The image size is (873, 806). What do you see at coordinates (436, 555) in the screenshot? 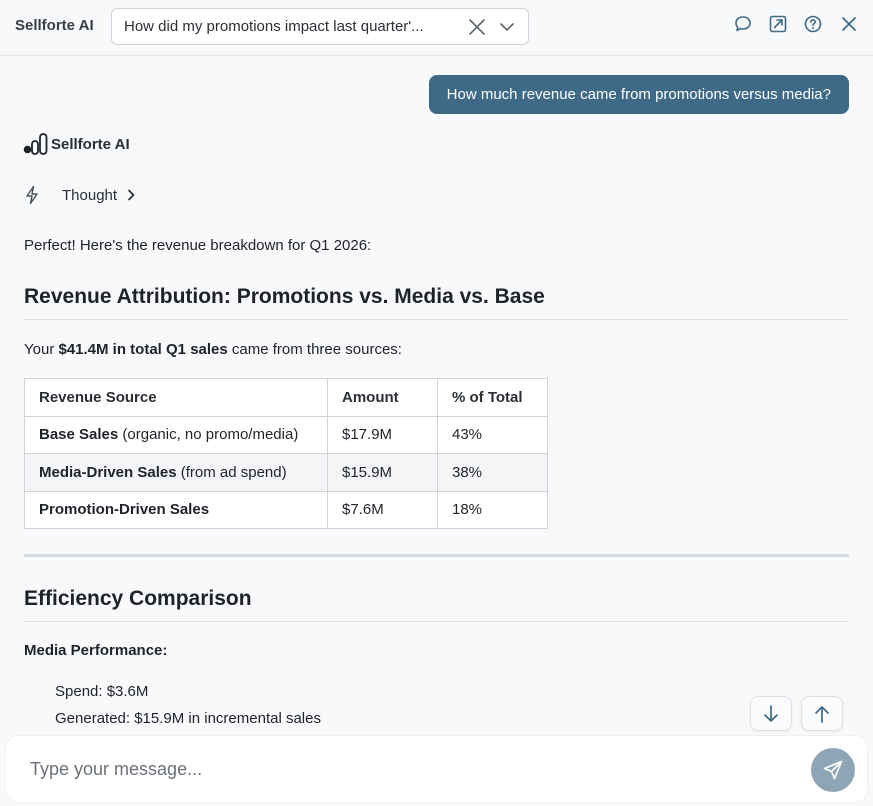
I see `section-separator` at bounding box center [436, 555].